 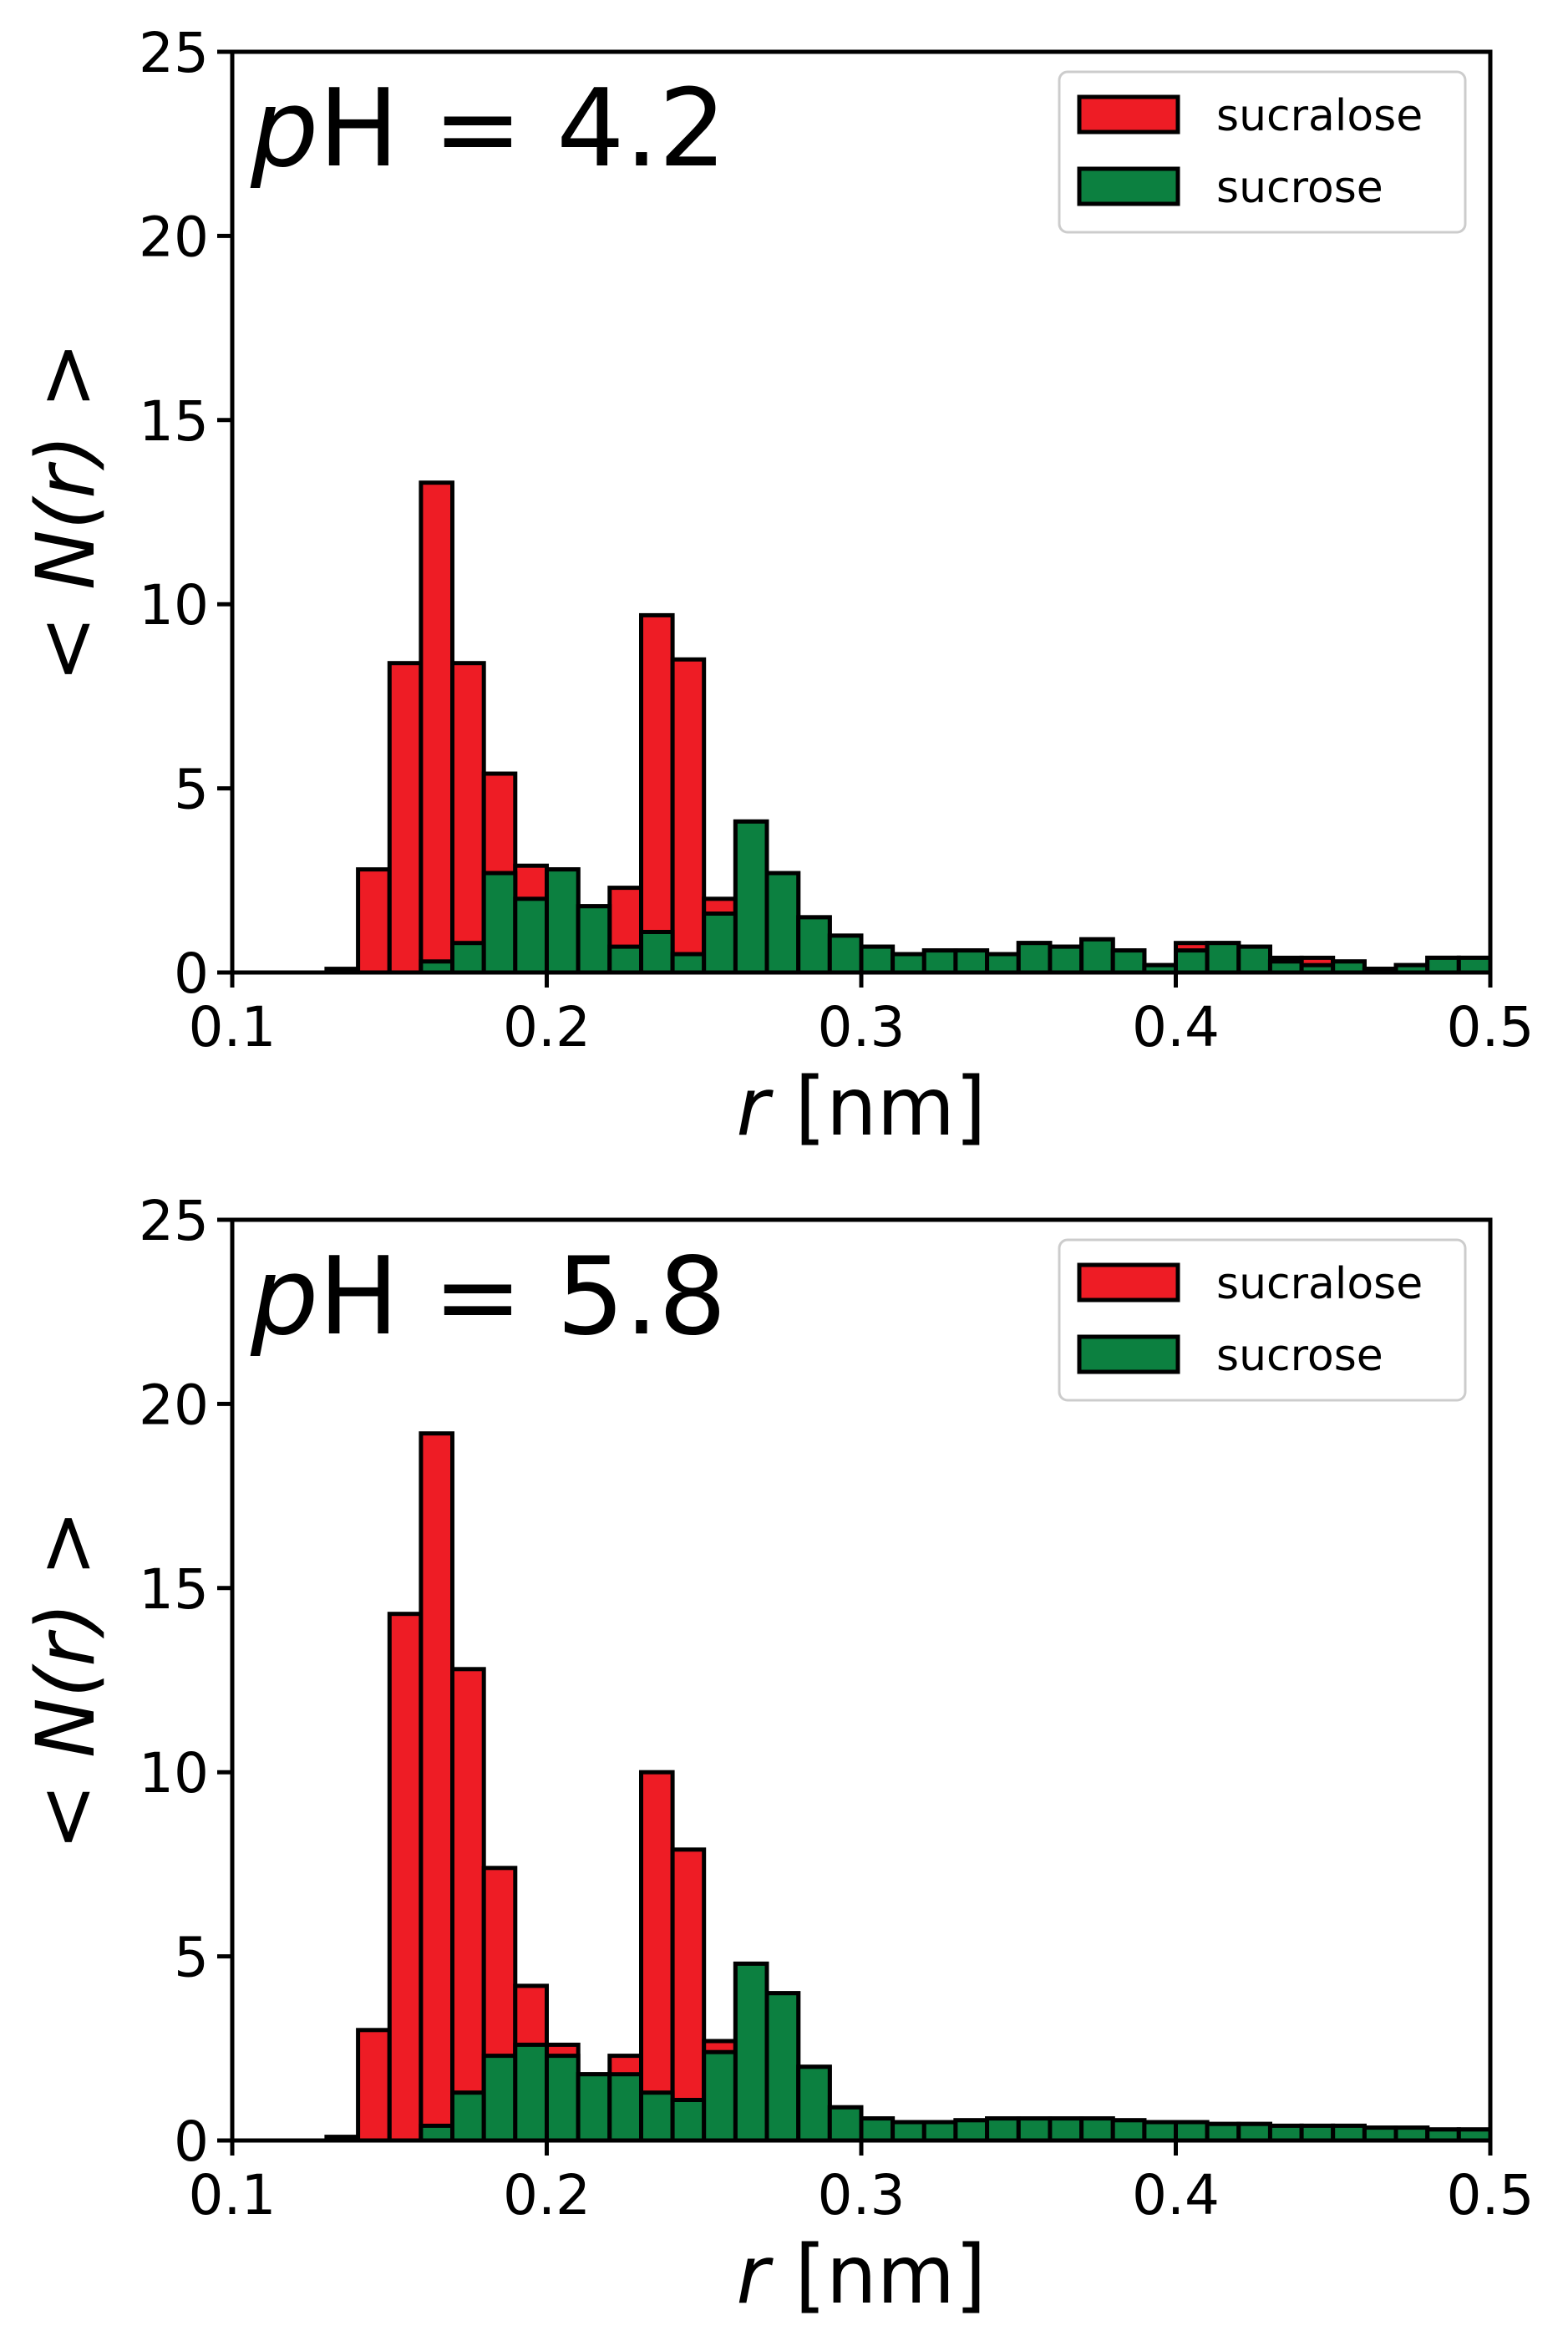 What do you see at coordinates (174, 1221) in the screenshot?
I see `y-tick-label: 25` at bounding box center [174, 1221].